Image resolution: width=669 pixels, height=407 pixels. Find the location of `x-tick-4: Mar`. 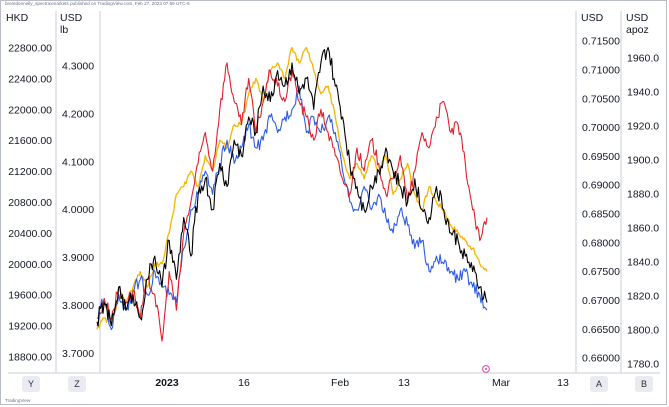

x-tick-4: Mar is located at coordinates (501, 383).